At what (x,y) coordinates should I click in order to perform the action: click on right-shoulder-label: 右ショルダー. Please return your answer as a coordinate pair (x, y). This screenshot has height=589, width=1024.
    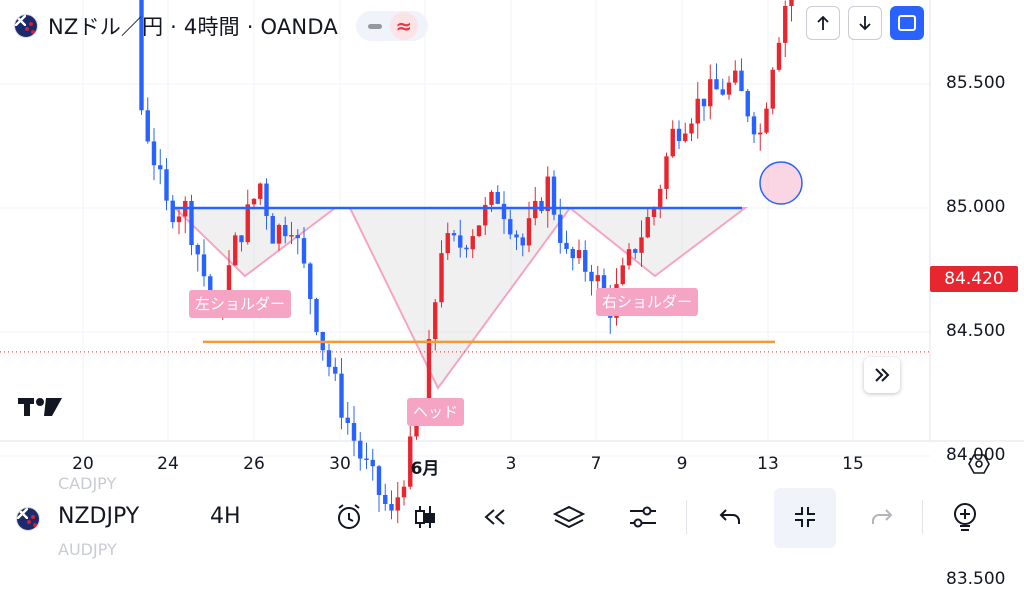
    Looking at the image, I should click on (647, 302).